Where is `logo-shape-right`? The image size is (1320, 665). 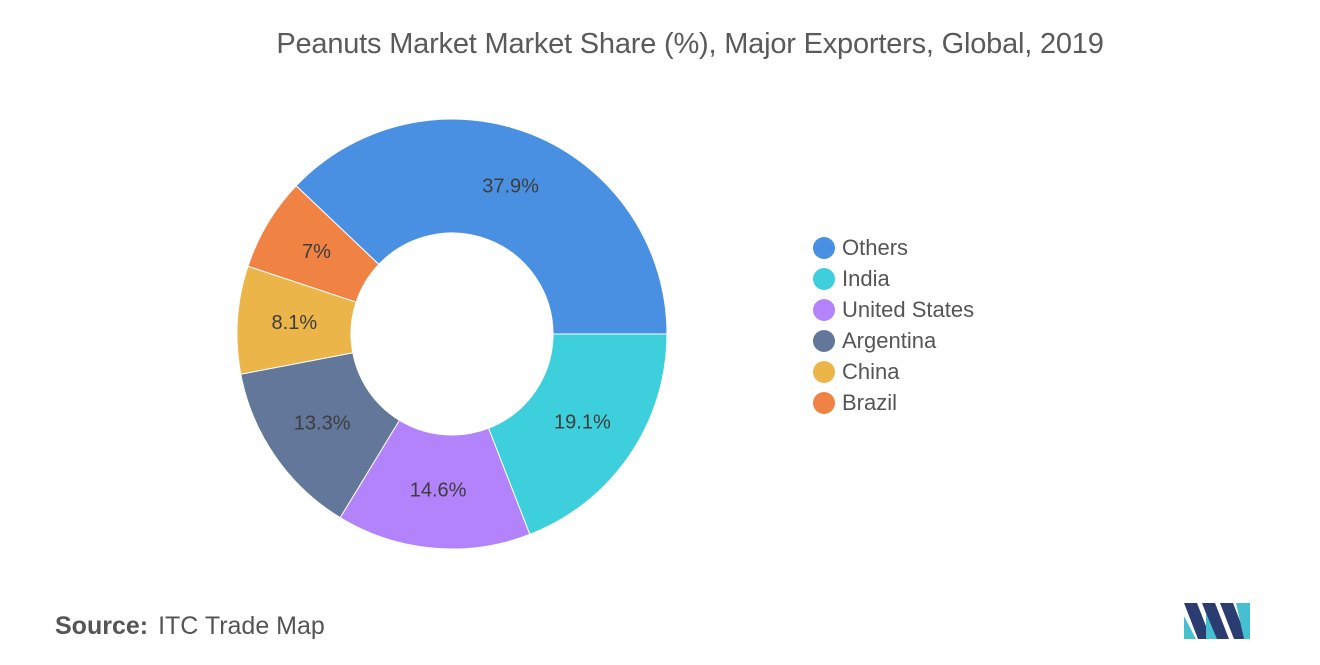 logo-shape-right is located at coordinates (1233, 621).